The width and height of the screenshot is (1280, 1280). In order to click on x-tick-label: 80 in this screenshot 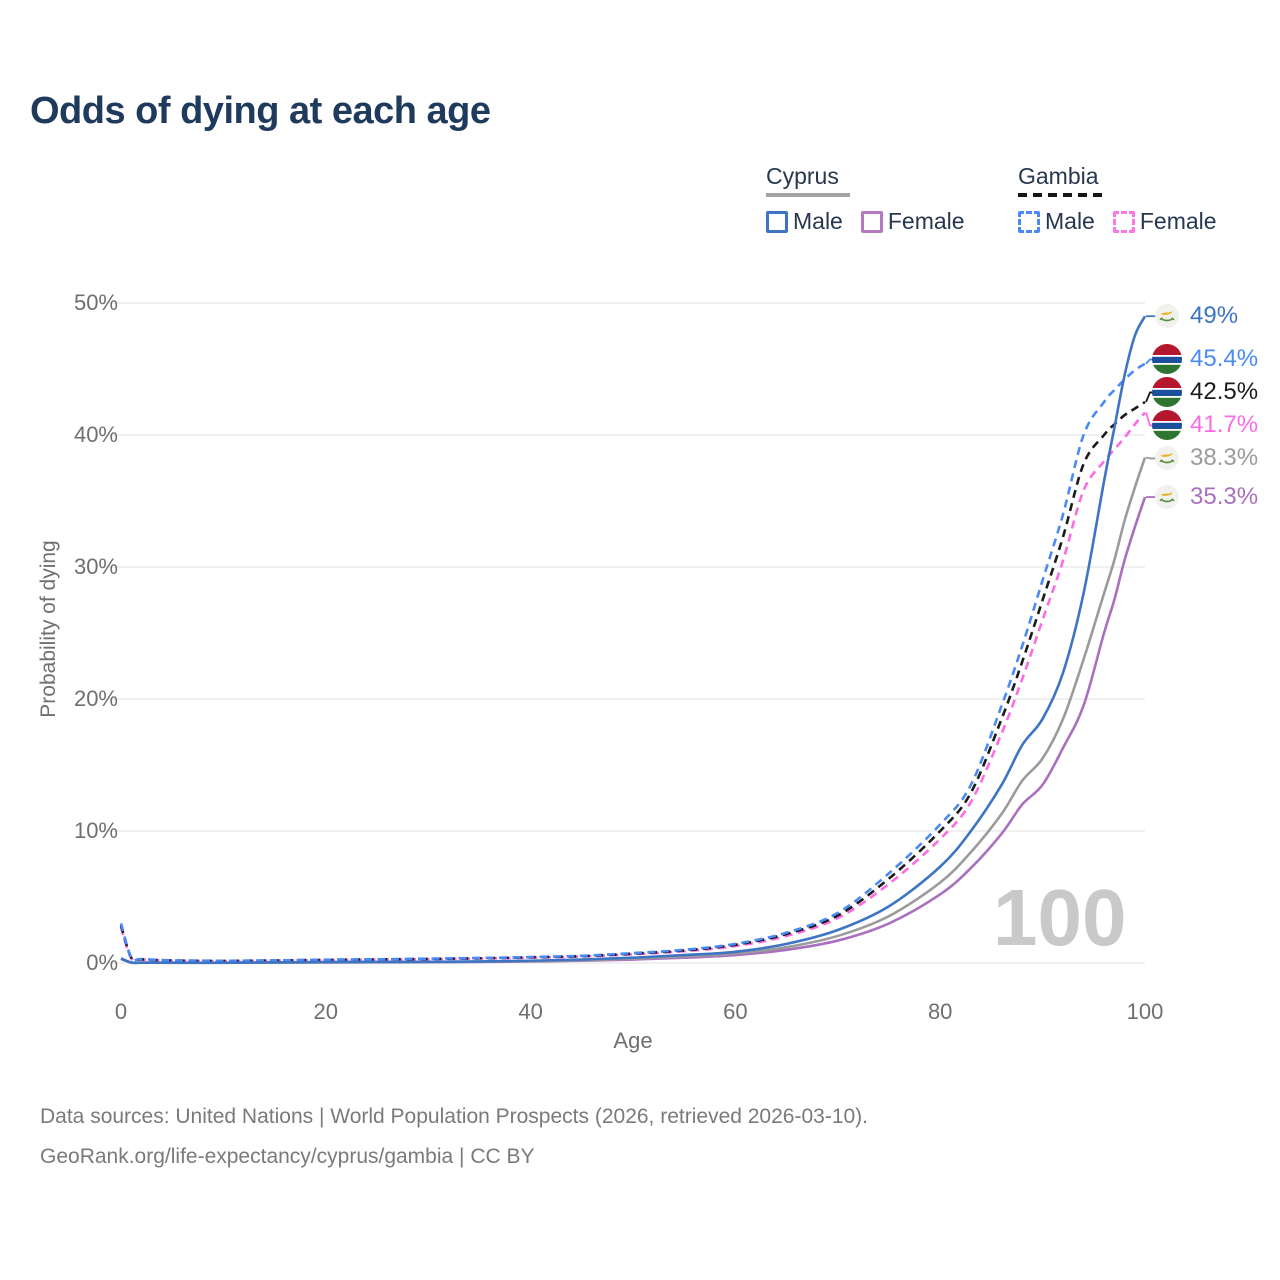, I will do `click(940, 1011)`.